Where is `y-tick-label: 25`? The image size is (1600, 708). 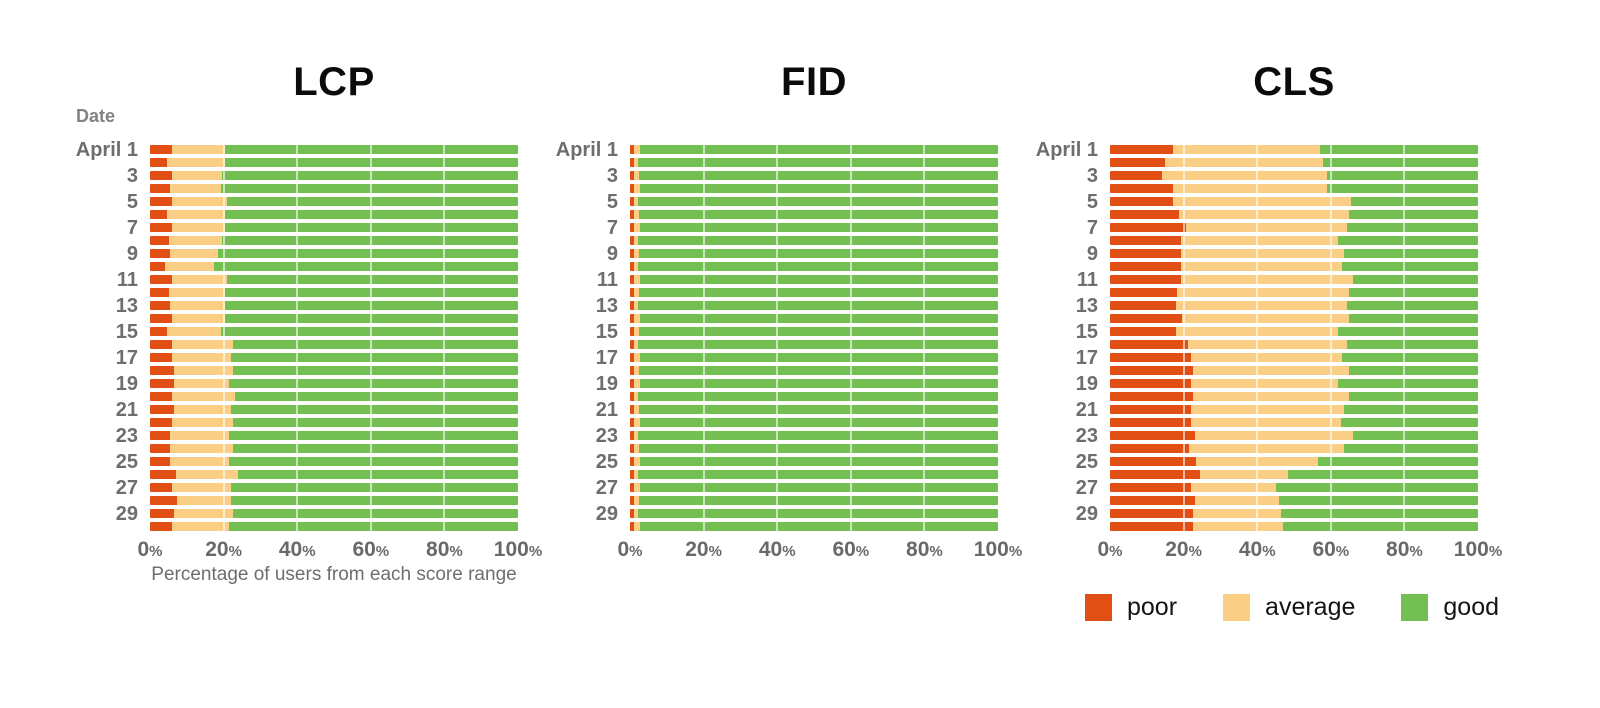 y-tick-label: 25 is located at coordinates (1086, 461).